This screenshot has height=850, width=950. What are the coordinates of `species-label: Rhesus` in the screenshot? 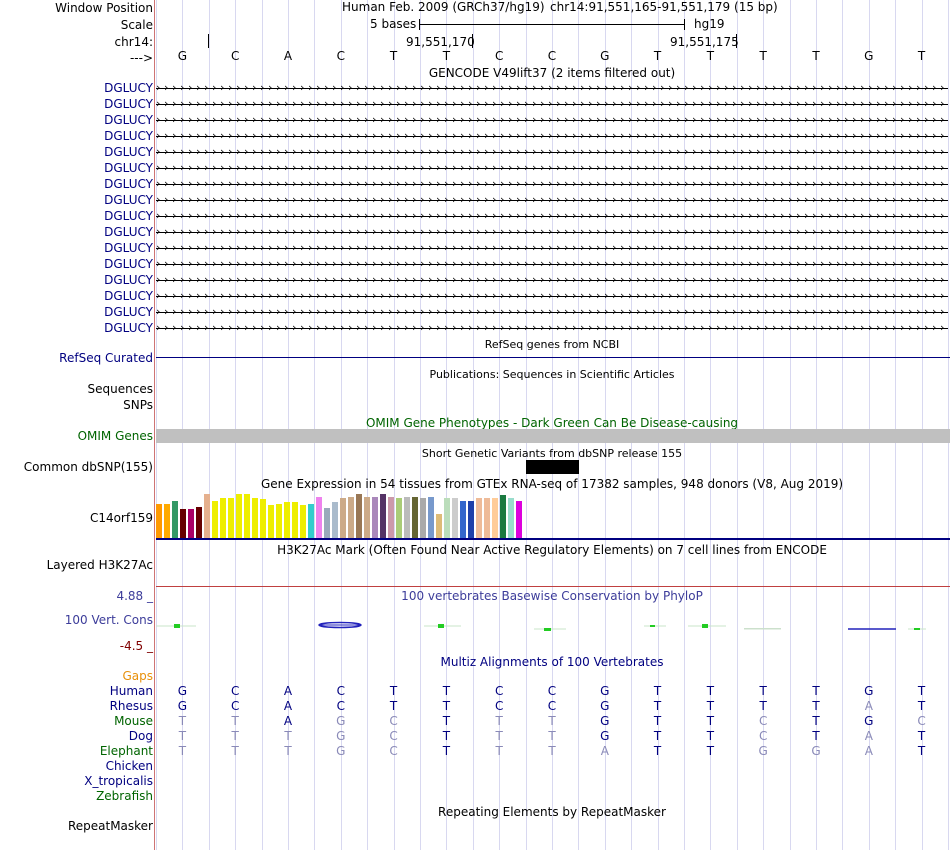 It's located at (131, 706).